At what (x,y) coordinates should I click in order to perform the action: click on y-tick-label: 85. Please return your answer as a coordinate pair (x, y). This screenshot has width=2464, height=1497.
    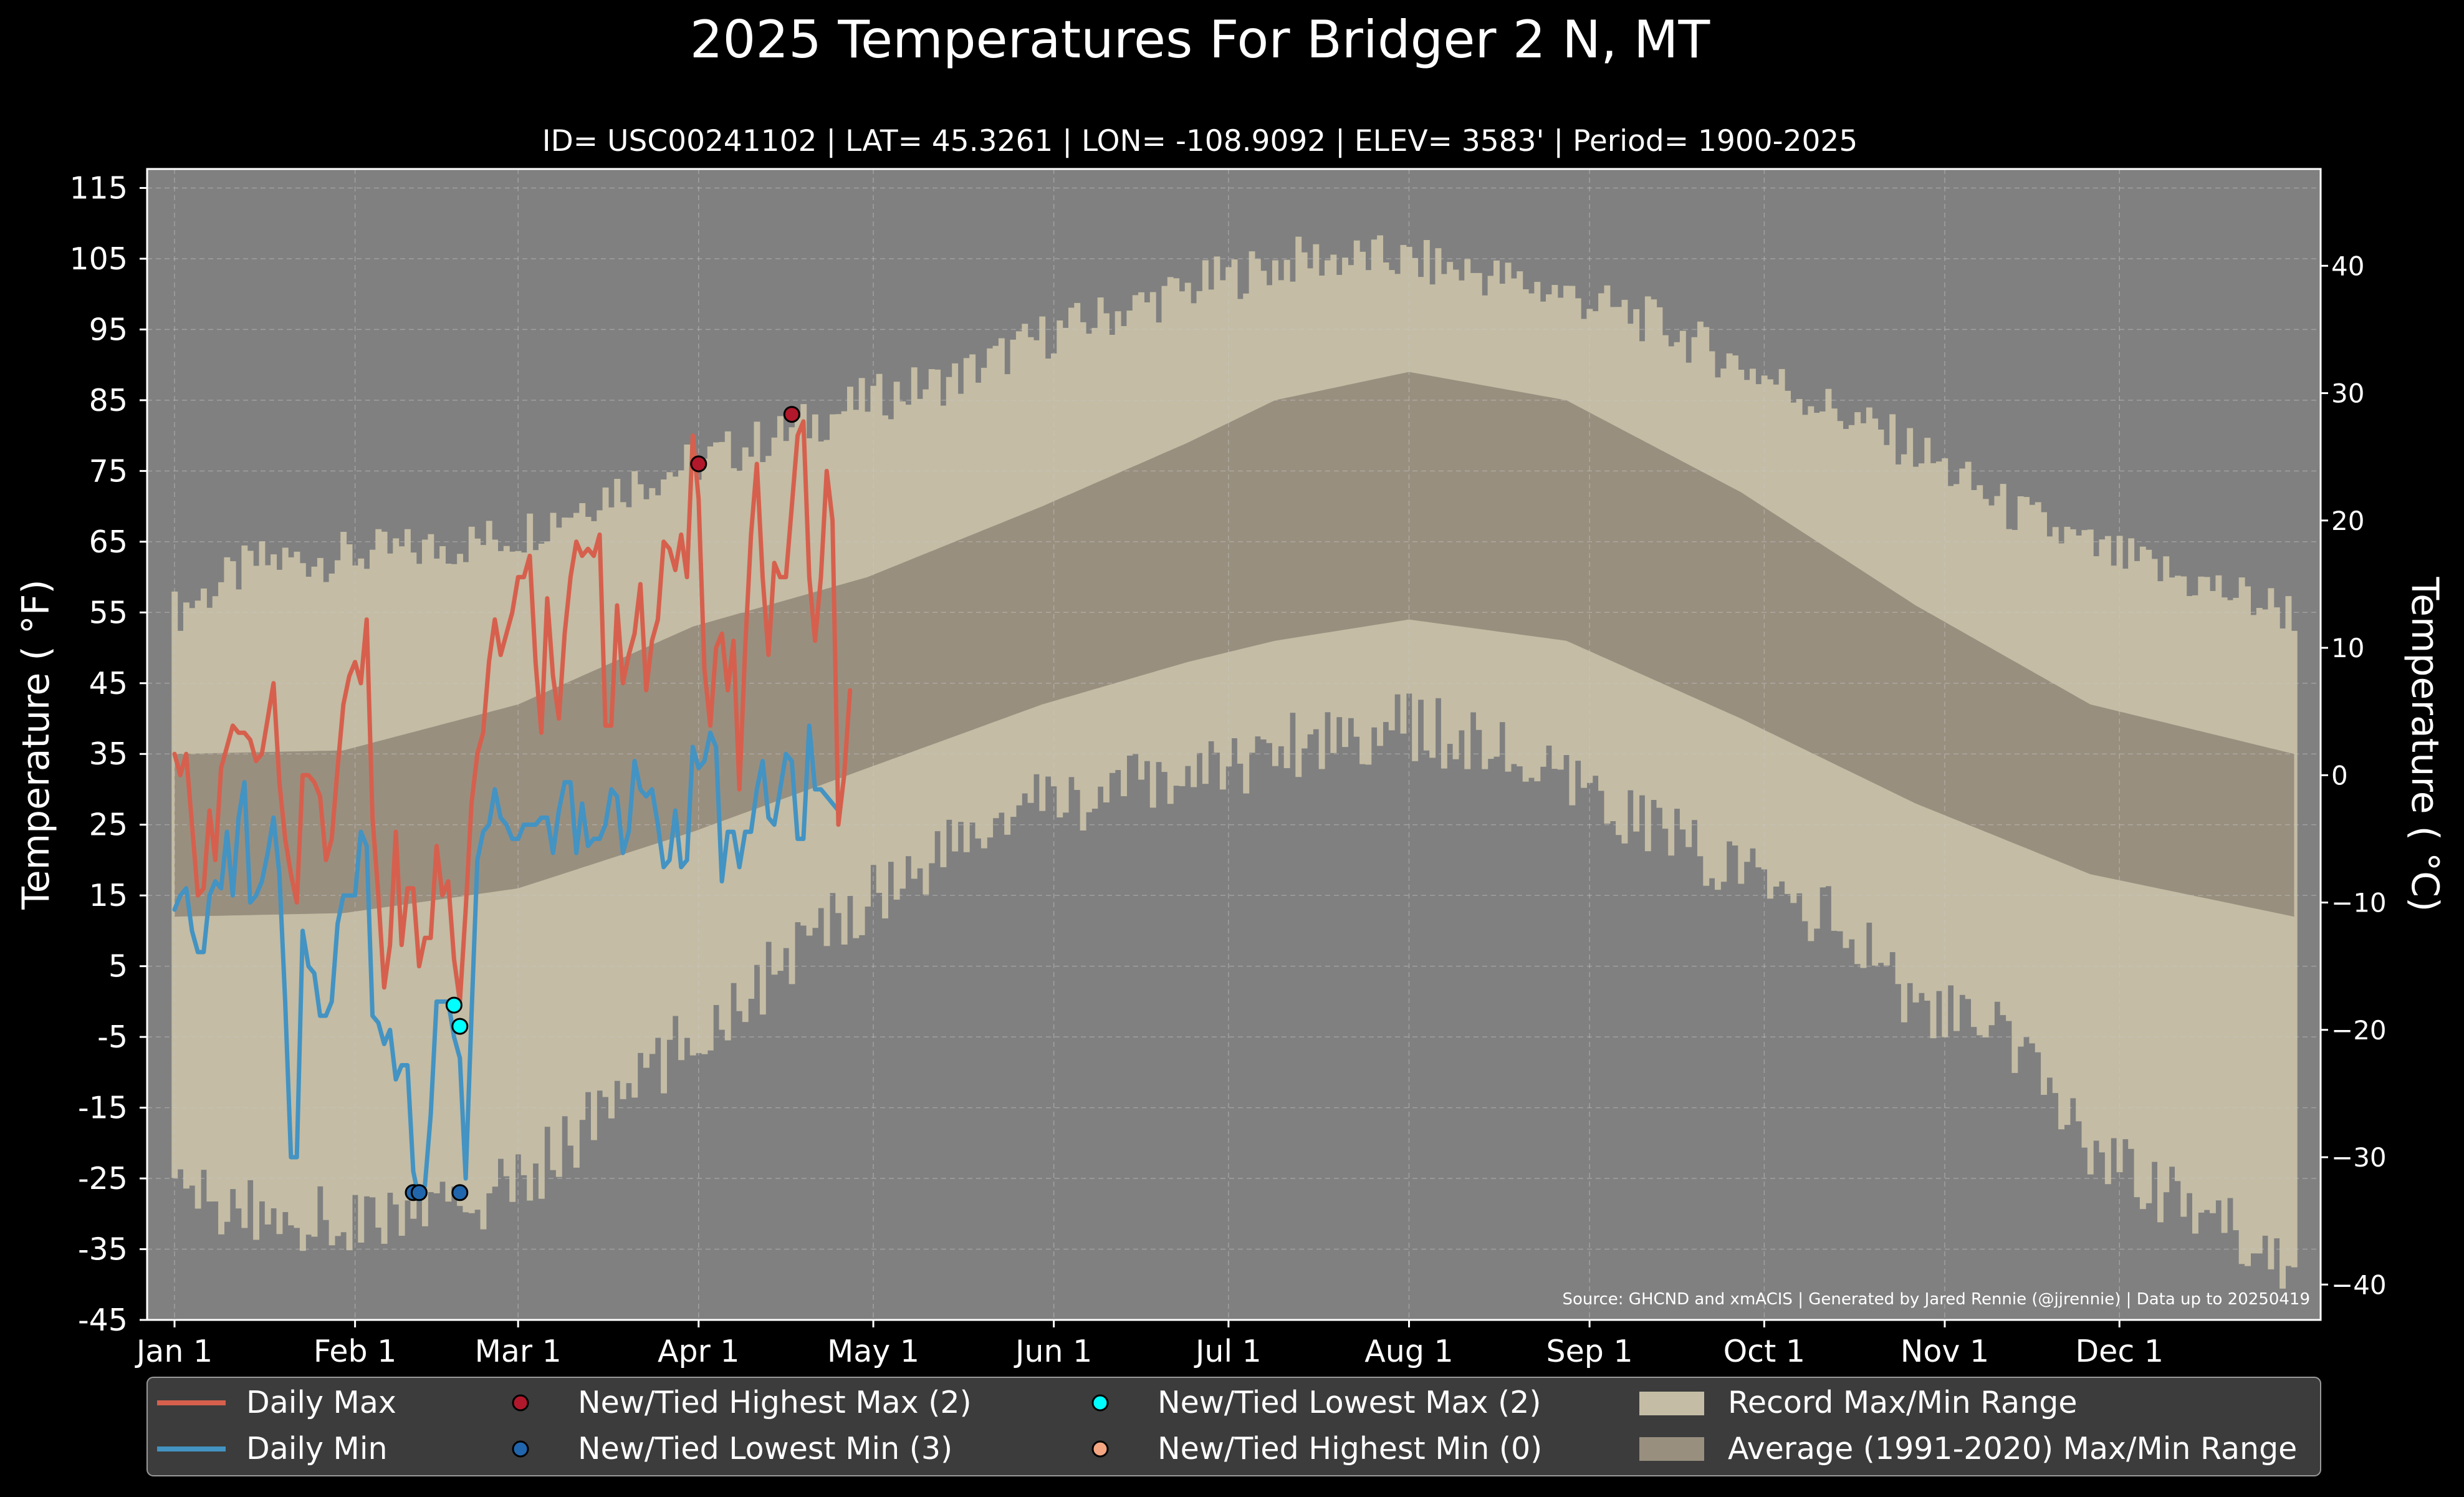
    Looking at the image, I should click on (109, 400).